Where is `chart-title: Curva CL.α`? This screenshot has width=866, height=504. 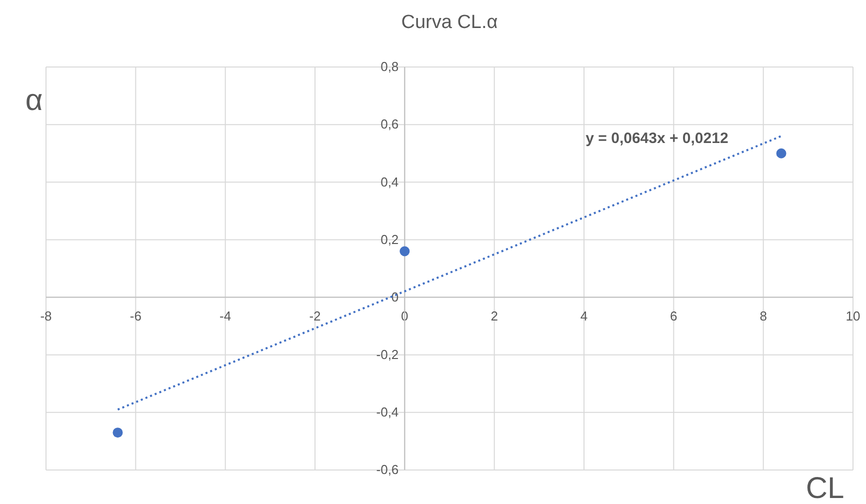 chart-title: Curva CL.α is located at coordinates (449, 22).